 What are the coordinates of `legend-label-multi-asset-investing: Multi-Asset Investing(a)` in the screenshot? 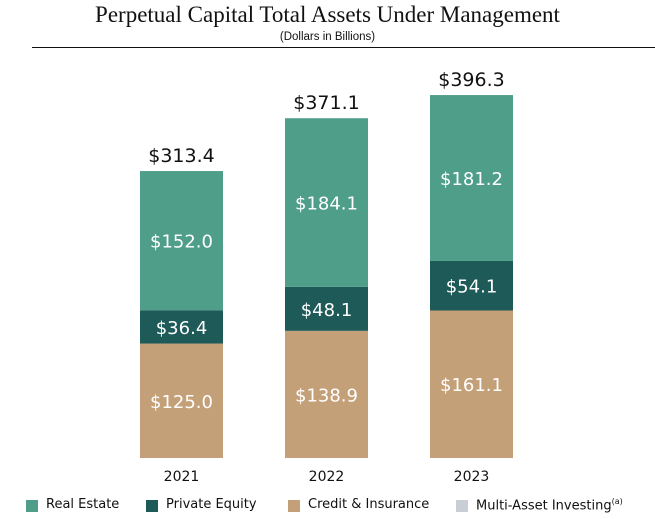 It's located at (549, 505).